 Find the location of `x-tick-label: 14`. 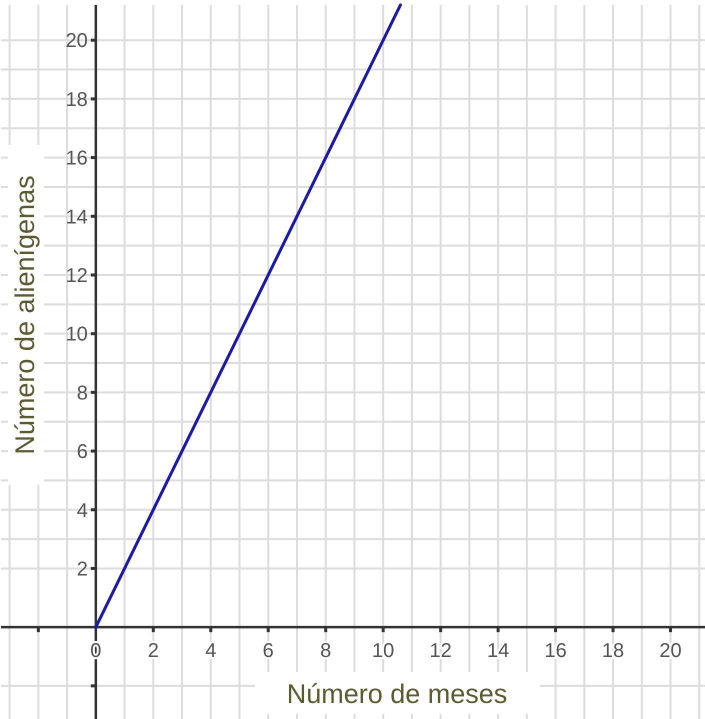

x-tick-label: 14 is located at coordinates (498, 651).